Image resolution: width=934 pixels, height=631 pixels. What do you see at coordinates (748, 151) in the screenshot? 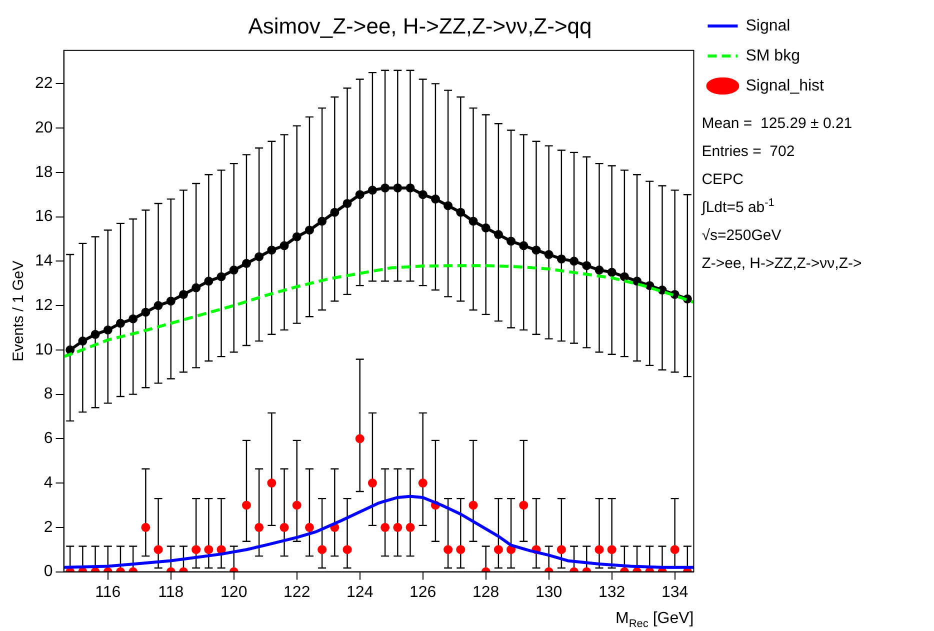
I see `text: Entries = 702` at bounding box center [748, 151].